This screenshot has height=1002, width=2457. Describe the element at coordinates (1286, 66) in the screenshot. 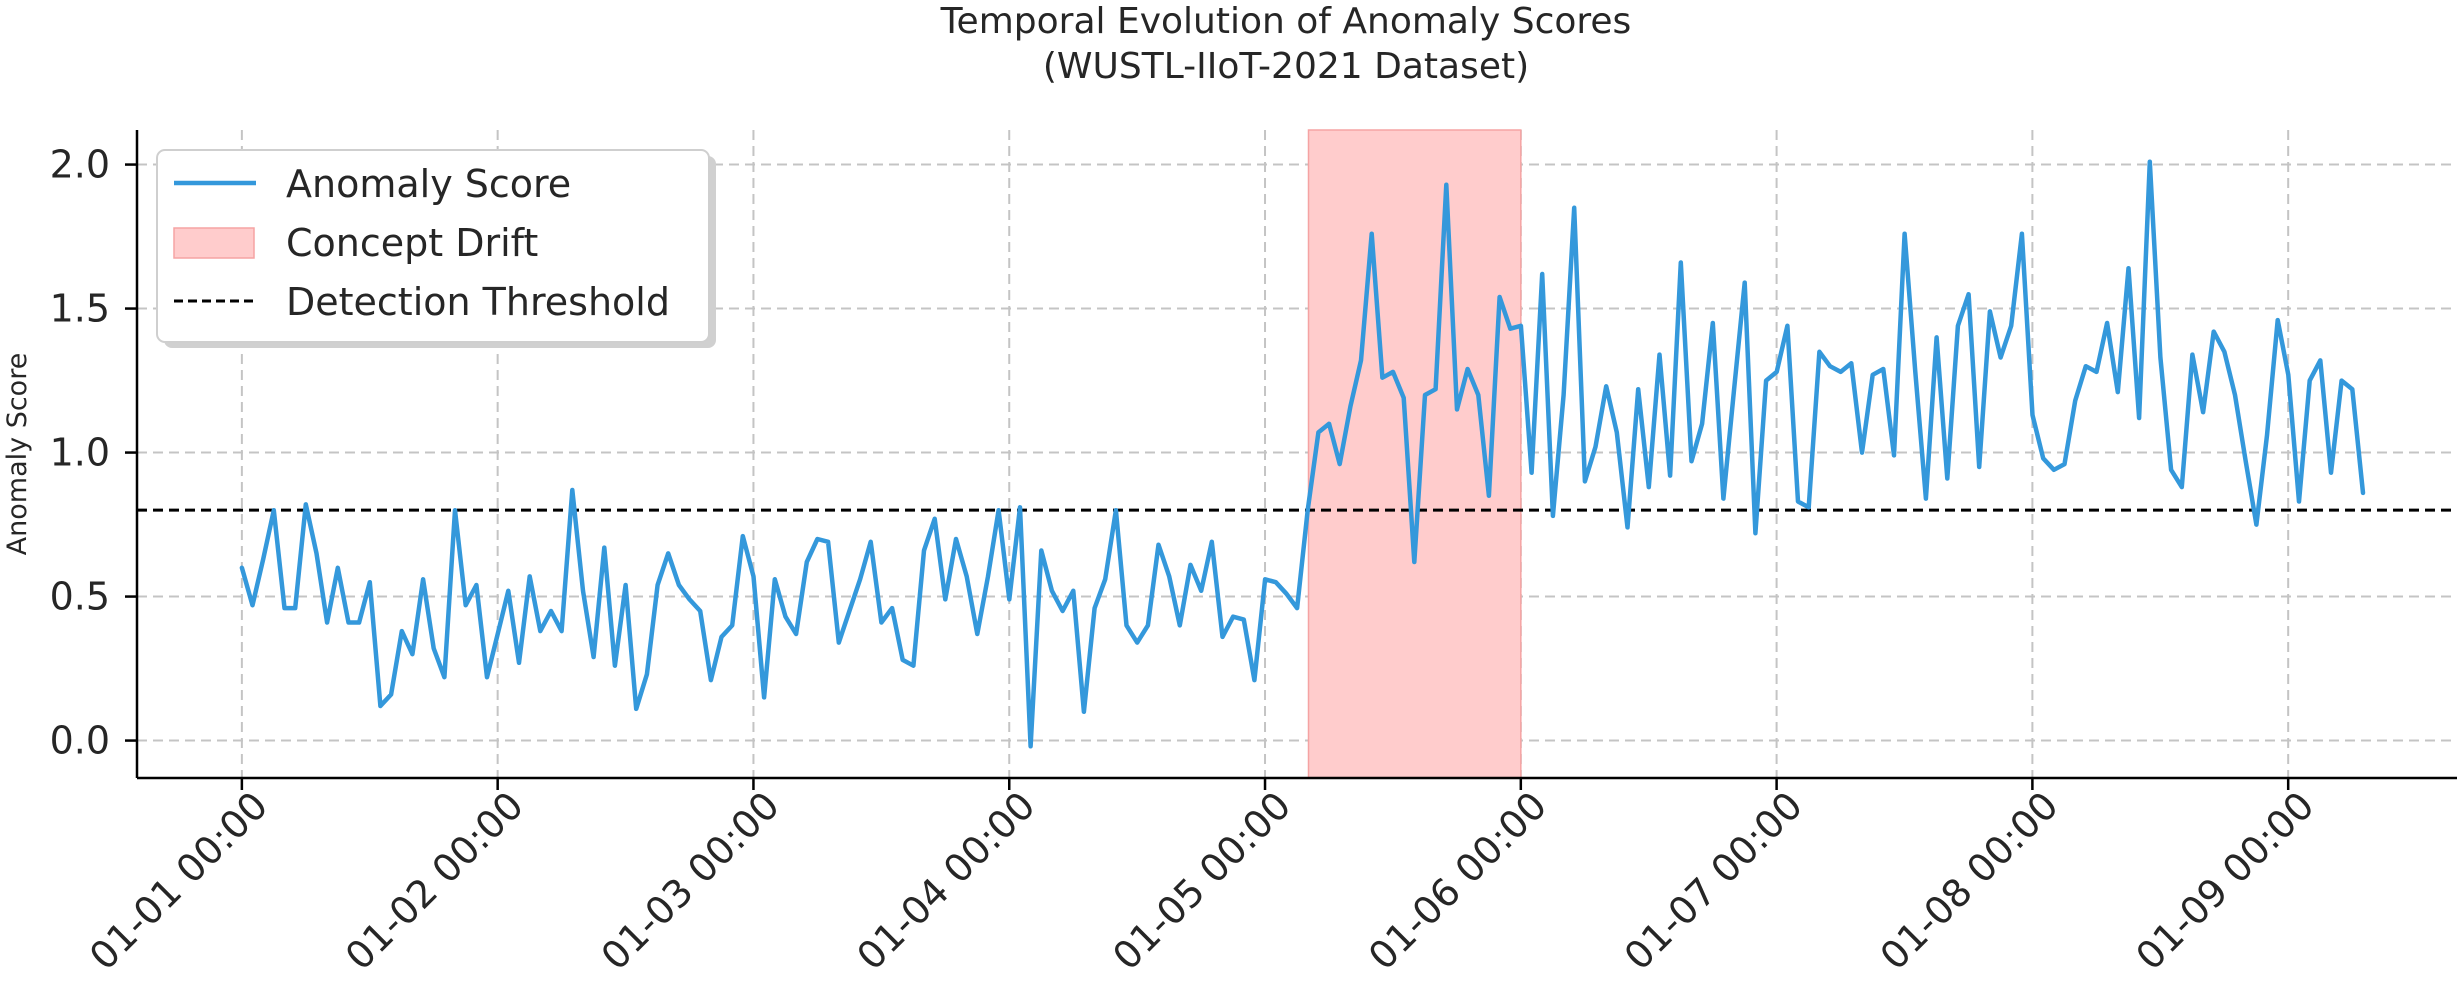

I see `chart-subtitle: (WUSTL-IIoT-2021 Dataset)` at that location.